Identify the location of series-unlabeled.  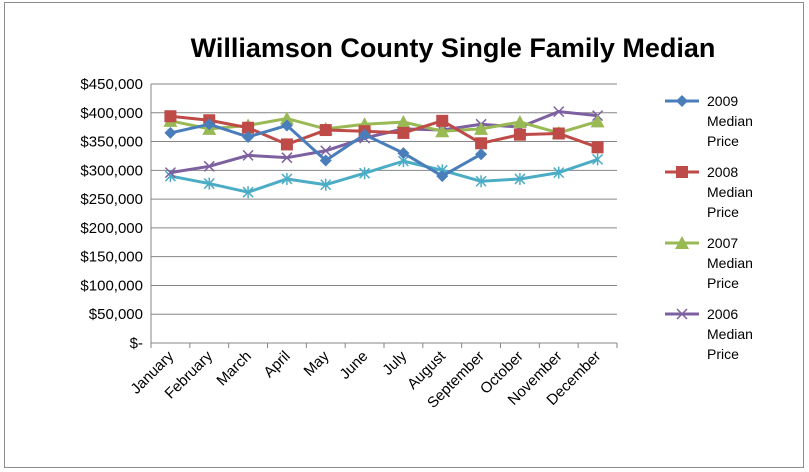
(384, 176).